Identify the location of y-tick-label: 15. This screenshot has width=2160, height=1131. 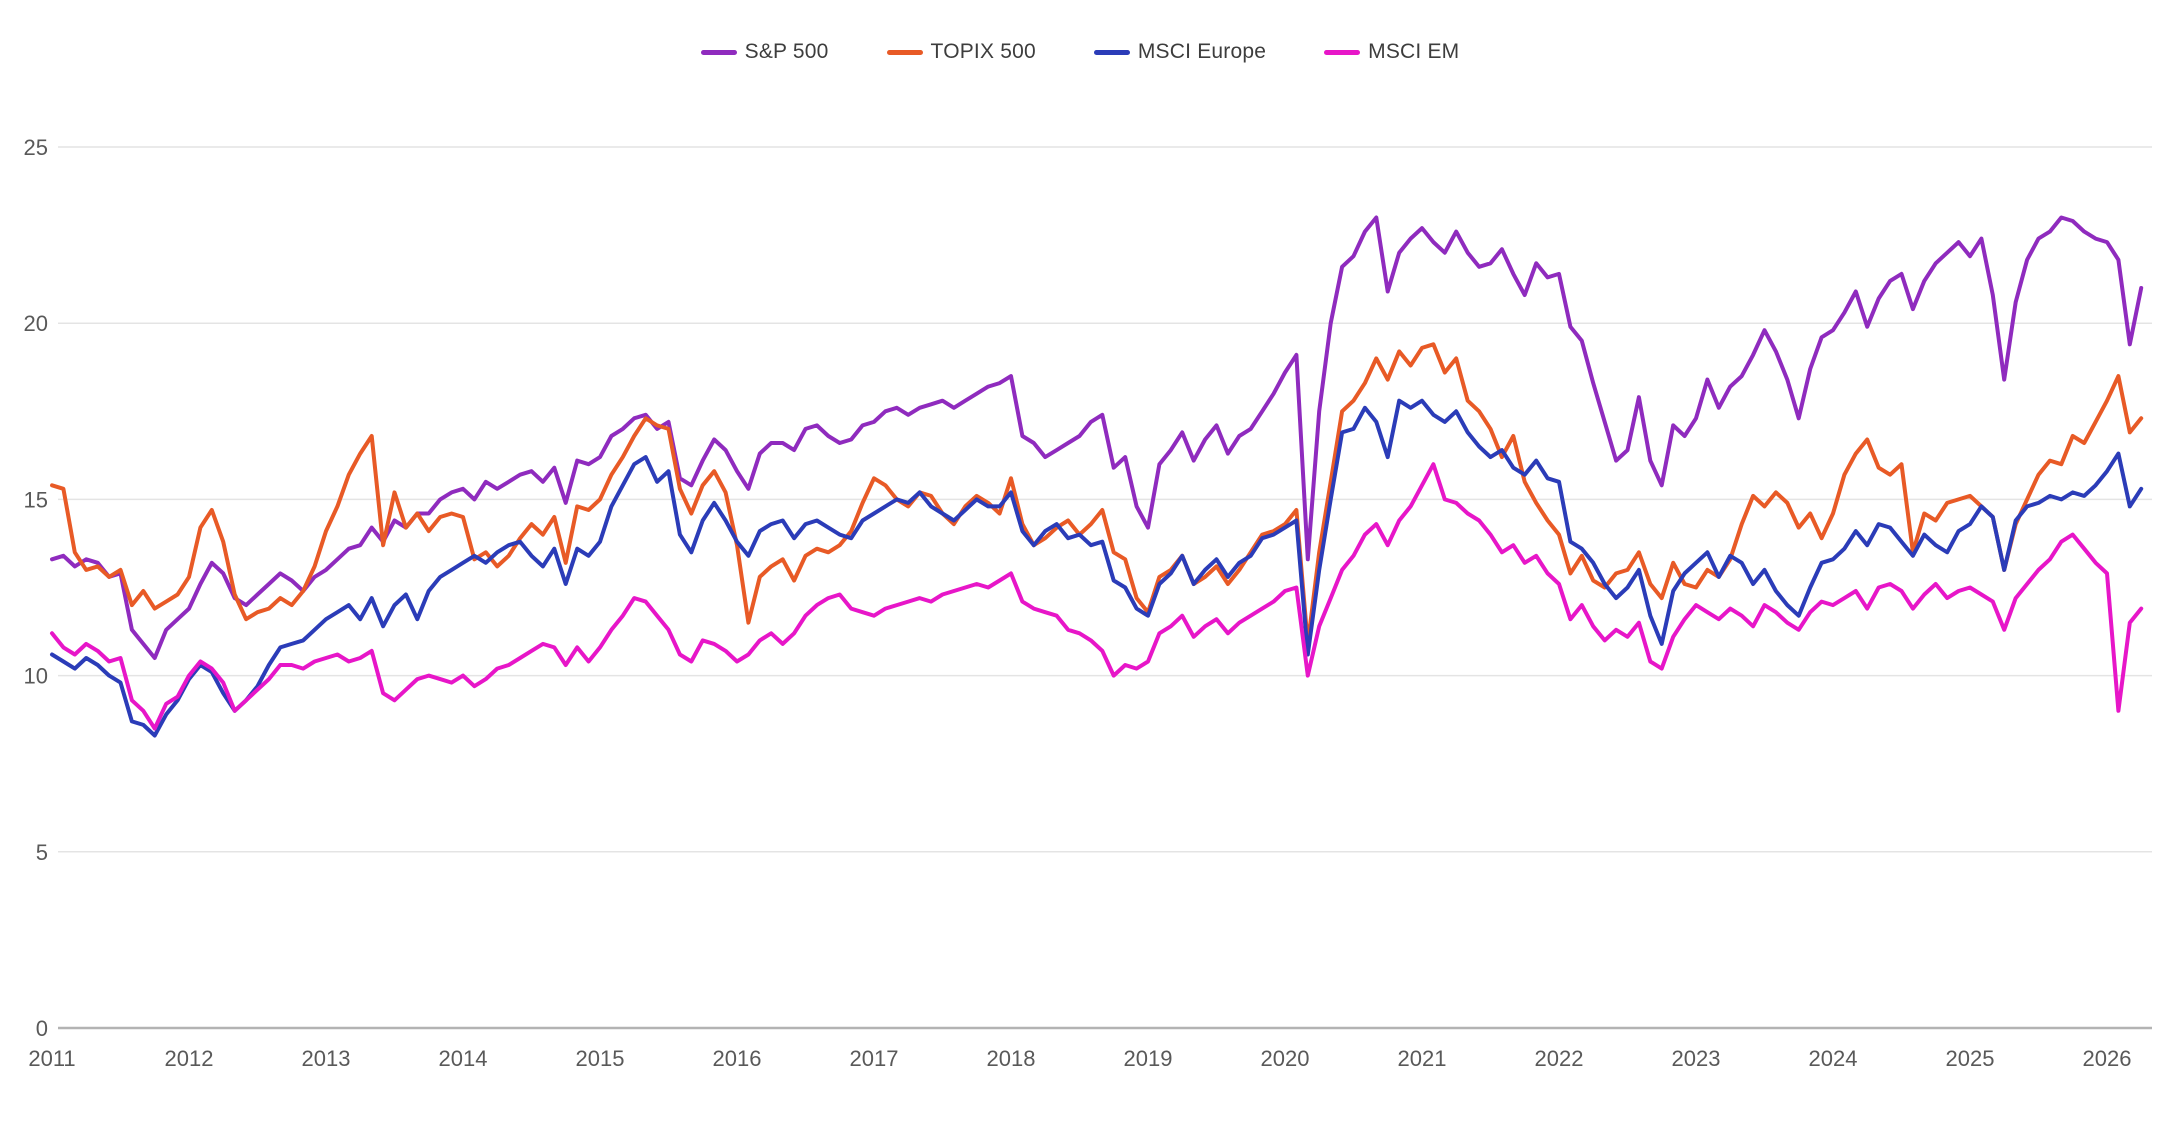
(36, 499).